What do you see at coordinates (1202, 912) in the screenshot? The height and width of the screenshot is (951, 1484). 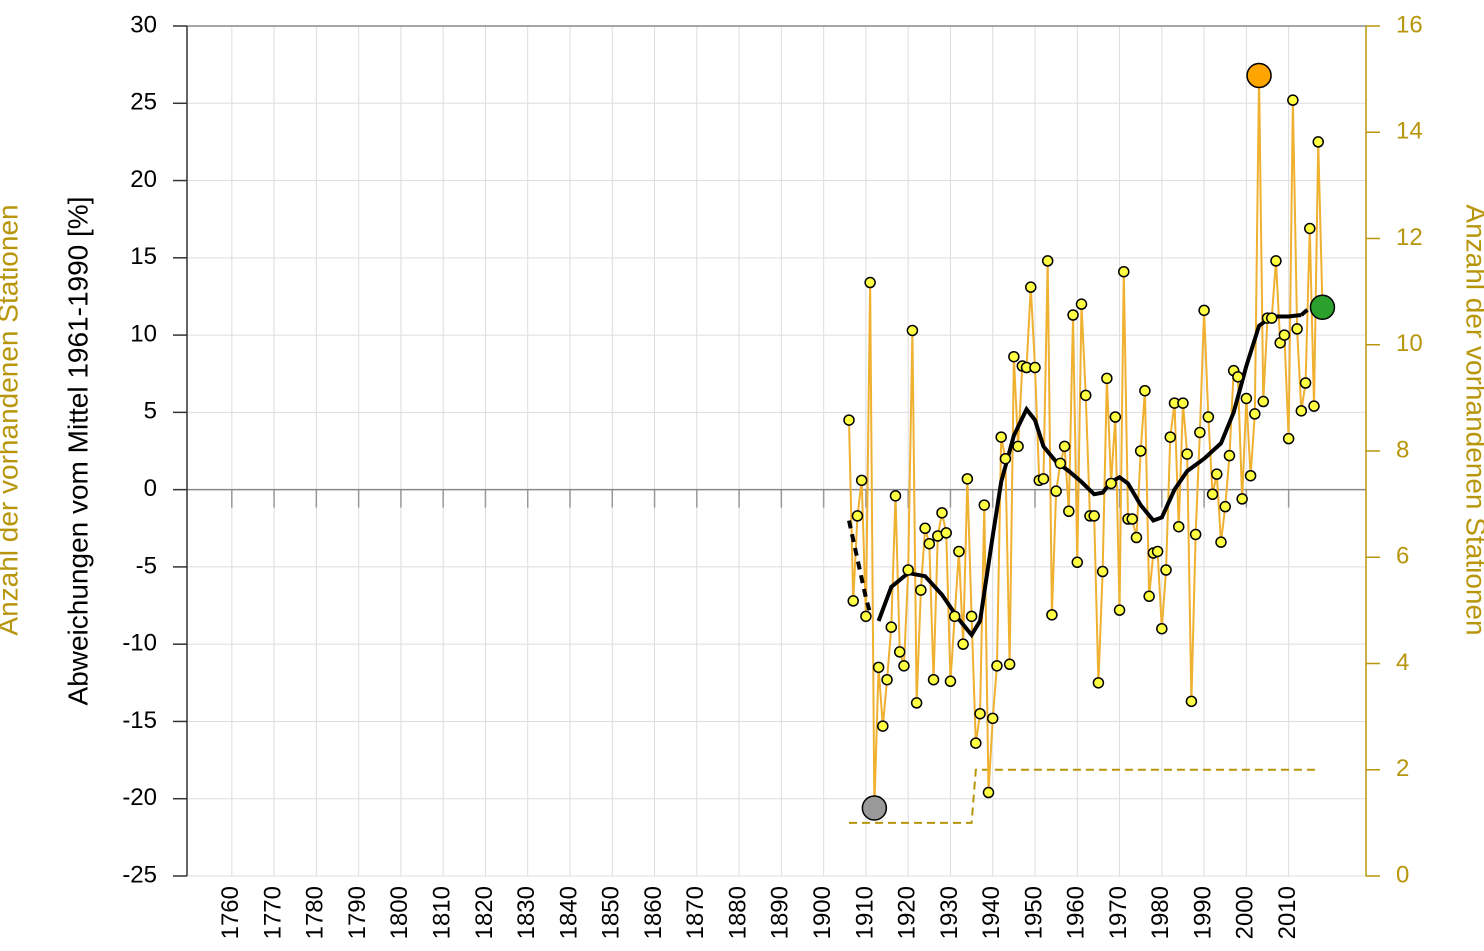 I see `x-tick-label: 1990` at bounding box center [1202, 912].